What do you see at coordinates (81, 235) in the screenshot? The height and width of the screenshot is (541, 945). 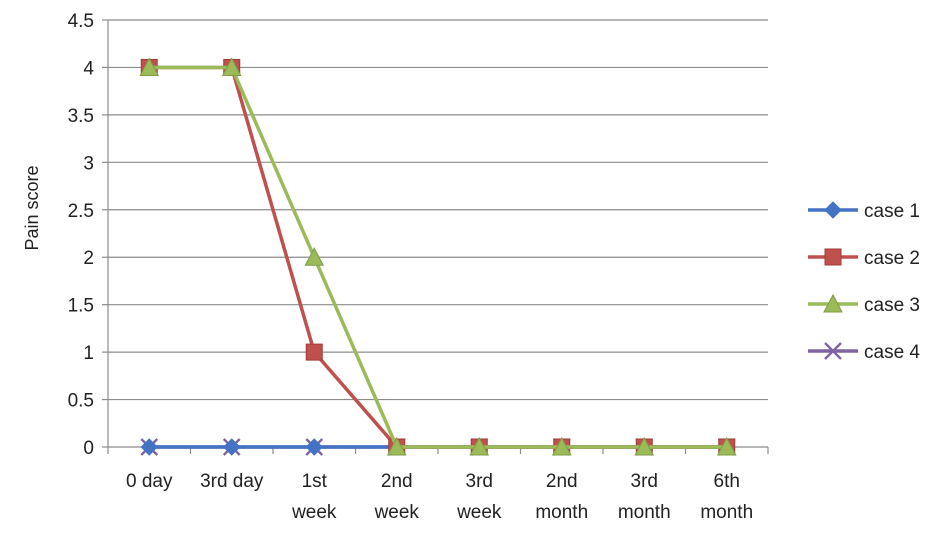 I see `y-tick-labels: 0 0.5 1 1.5 2 2.5 3 3.5 4 4.5` at bounding box center [81, 235].